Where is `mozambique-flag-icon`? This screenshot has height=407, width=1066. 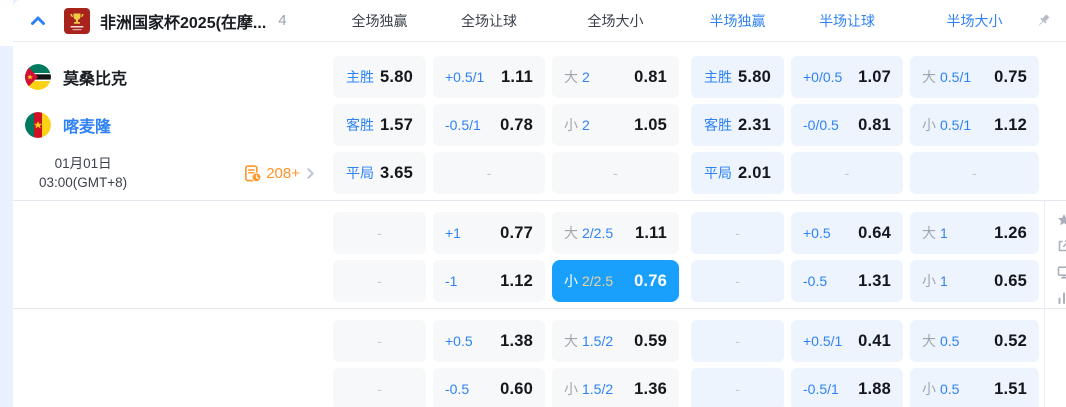
mozambique-flag-icon is located at coordinates (38, 77).